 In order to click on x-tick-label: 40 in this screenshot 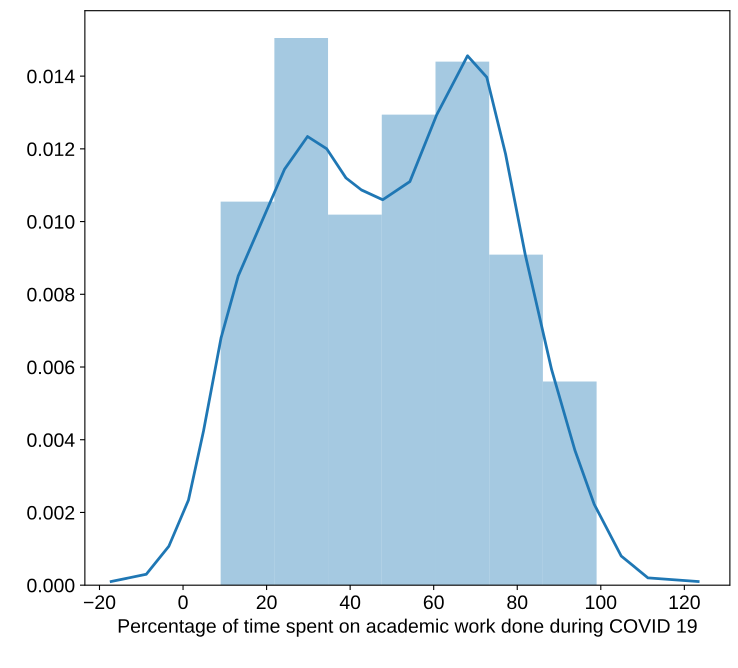, I will do `click(350, 602)`.